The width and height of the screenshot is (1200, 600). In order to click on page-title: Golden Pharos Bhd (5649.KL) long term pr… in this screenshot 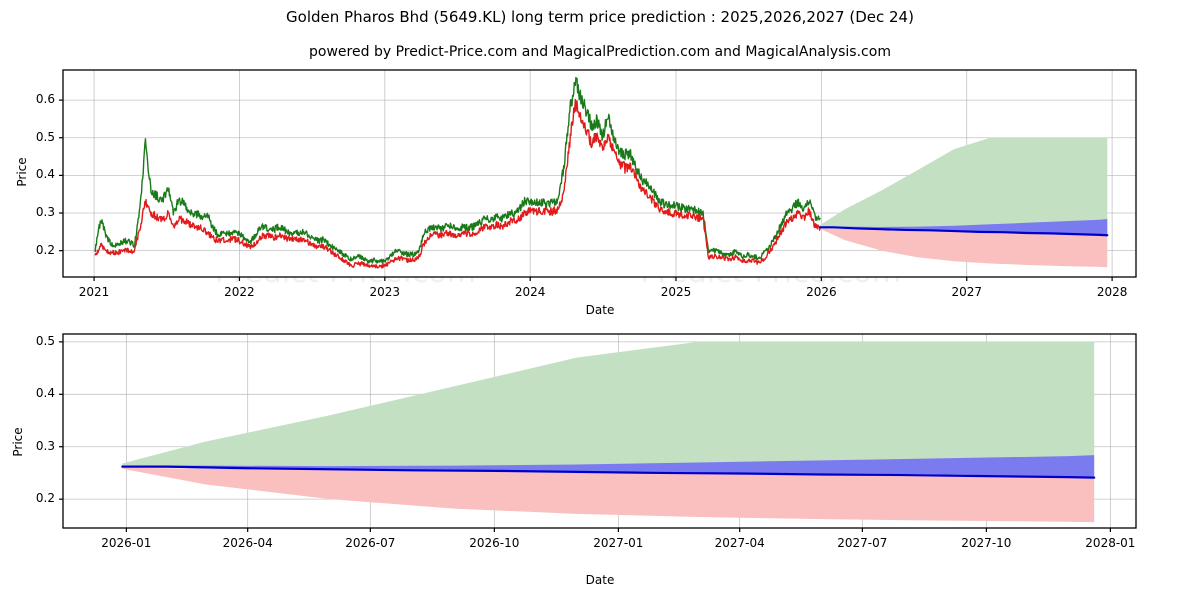, I will do `click(600, 17)`.